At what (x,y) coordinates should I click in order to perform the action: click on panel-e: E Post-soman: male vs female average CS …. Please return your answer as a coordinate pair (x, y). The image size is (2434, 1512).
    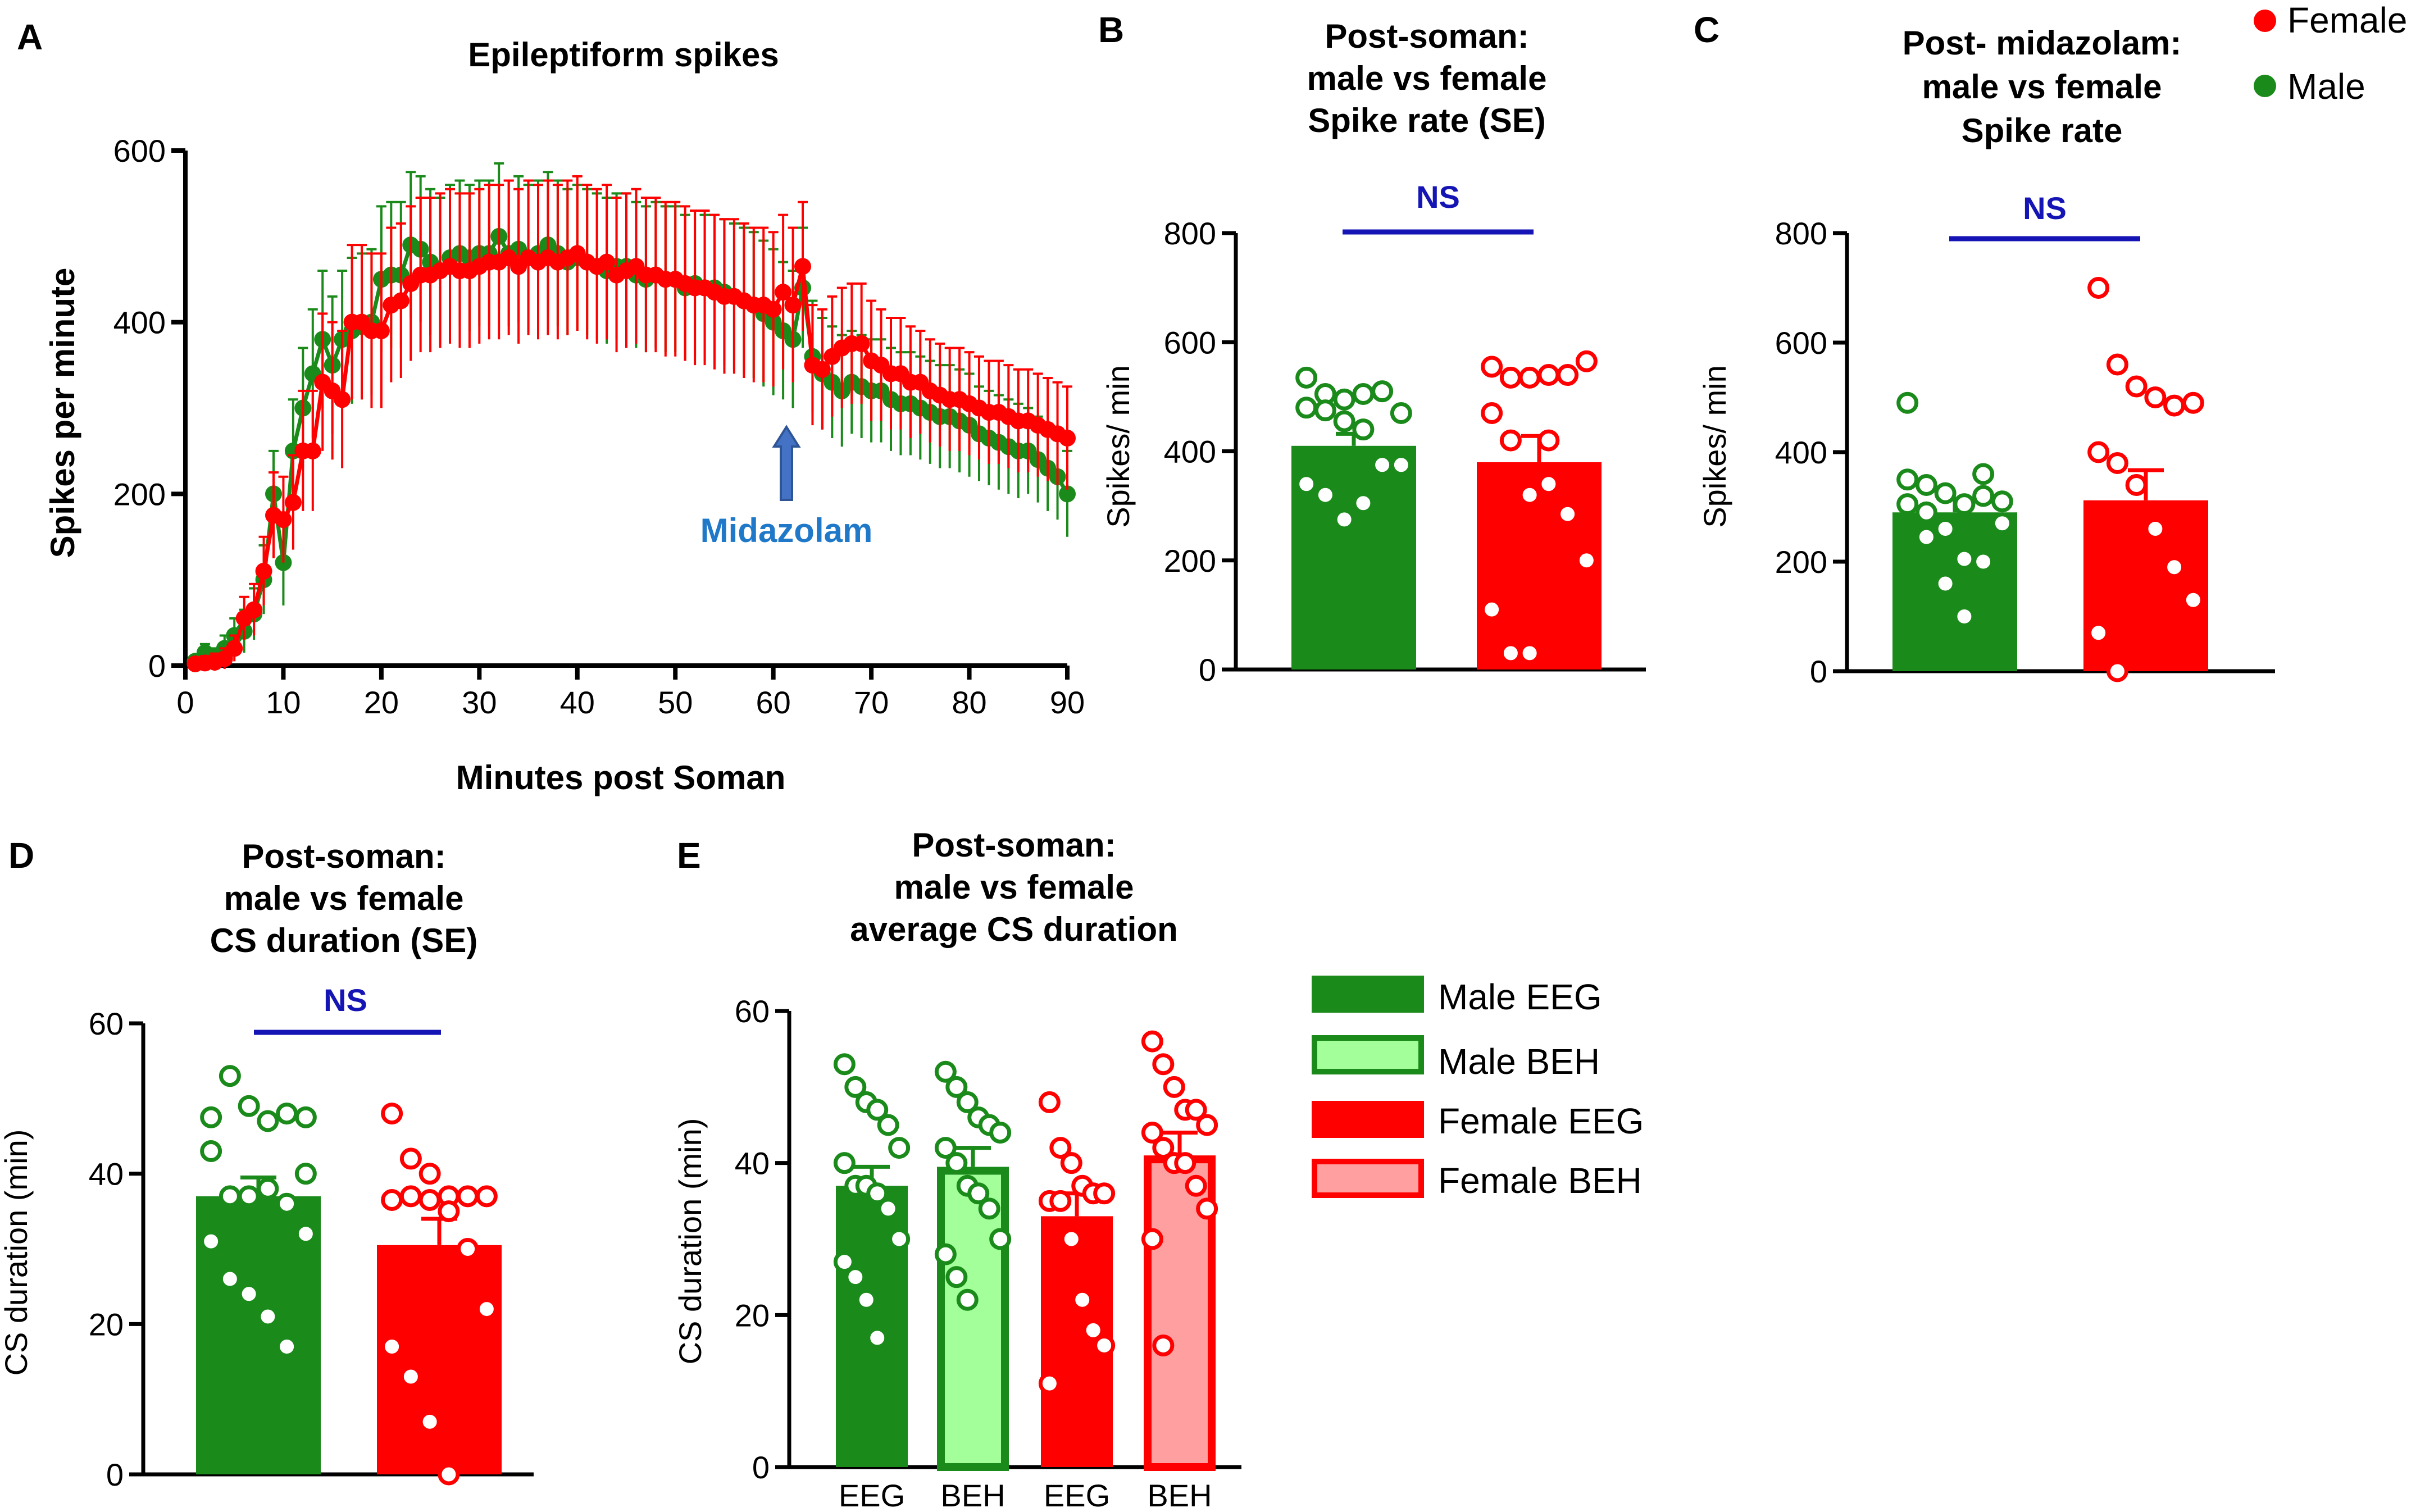
    Looking at the image, I should click on (956, 1169).